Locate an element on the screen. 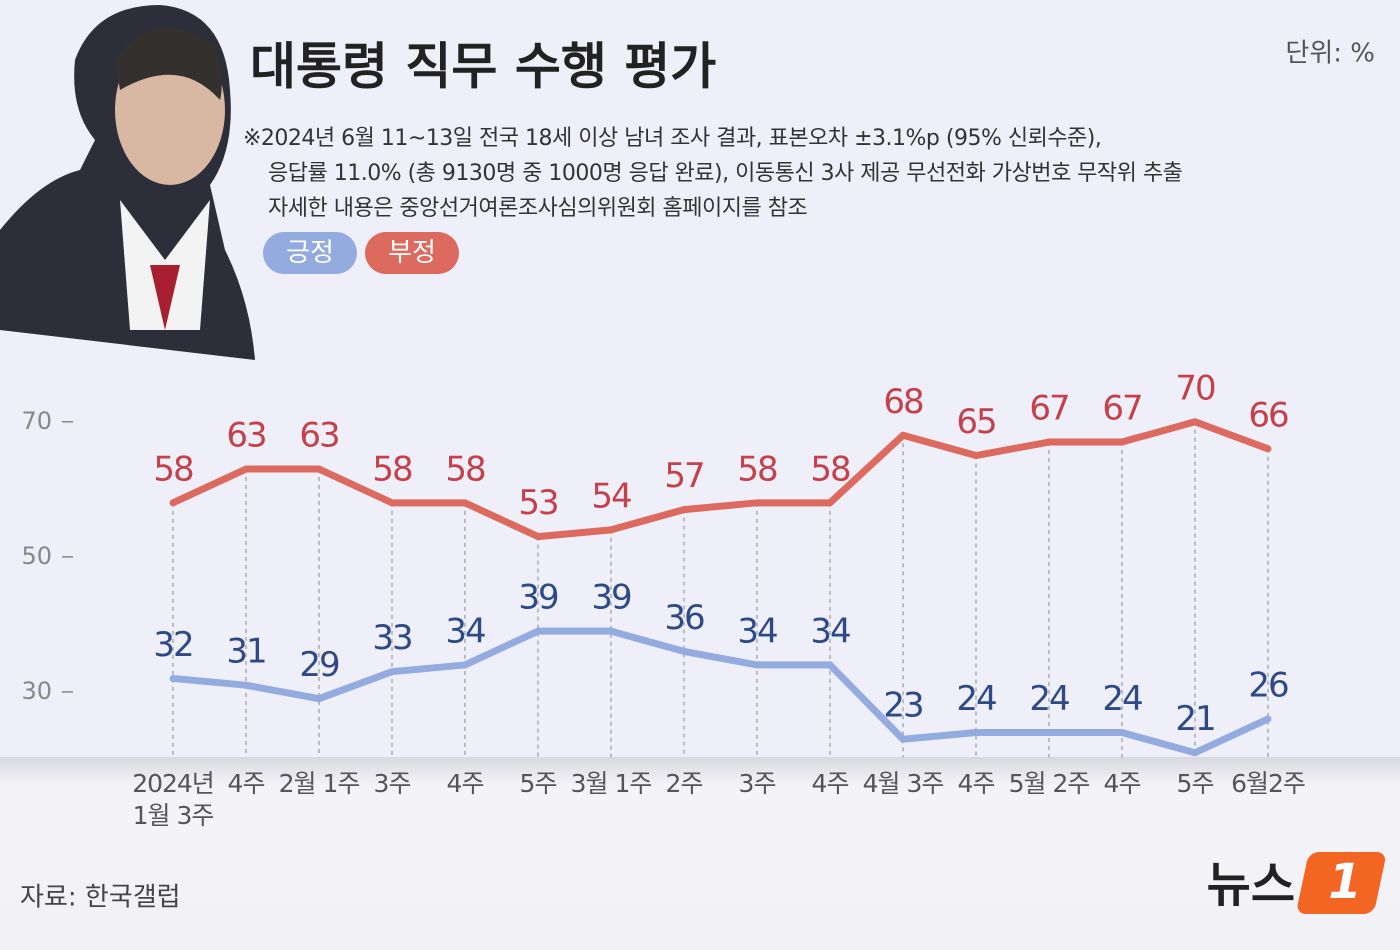  data-label: 21 is located at coordinates (1194, 719).